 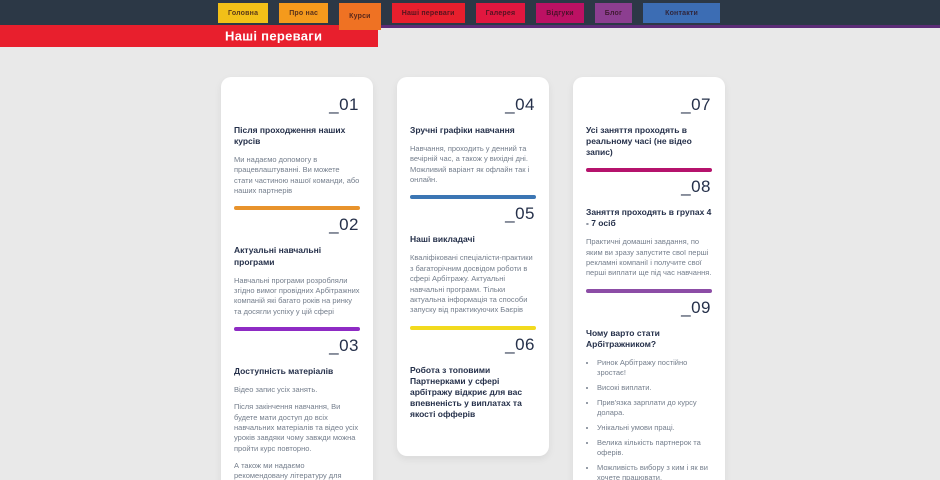 What do you see at coordinates (613, 13) in the screenshot?
I see `nav-item-7: Блог` at bounding box center [613, 13].